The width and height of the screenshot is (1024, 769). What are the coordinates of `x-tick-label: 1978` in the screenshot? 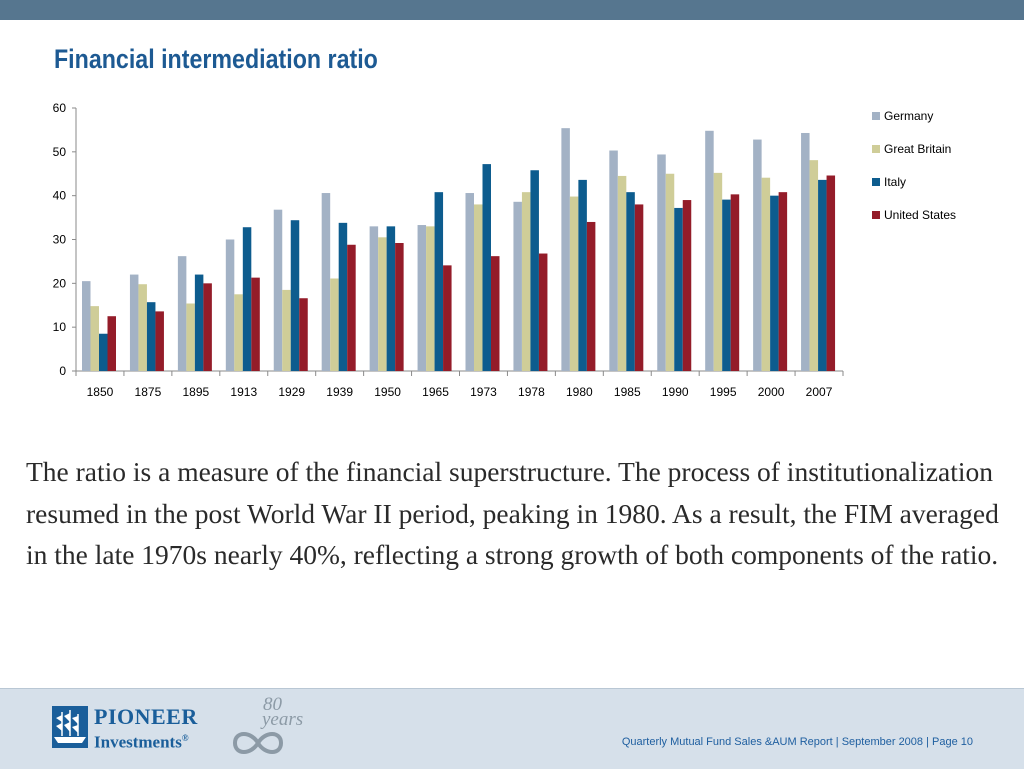 It's located at (531, 392).